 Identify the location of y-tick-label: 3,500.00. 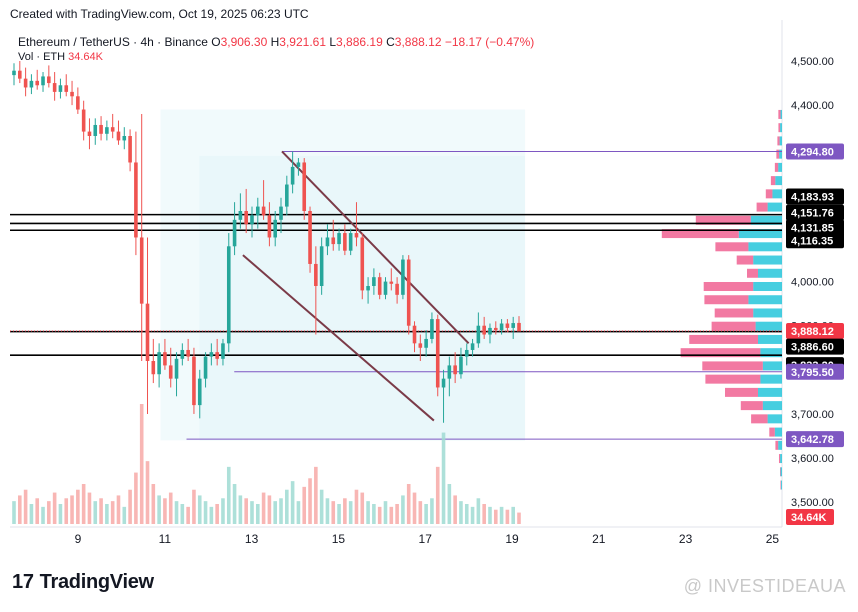
(812, 503).